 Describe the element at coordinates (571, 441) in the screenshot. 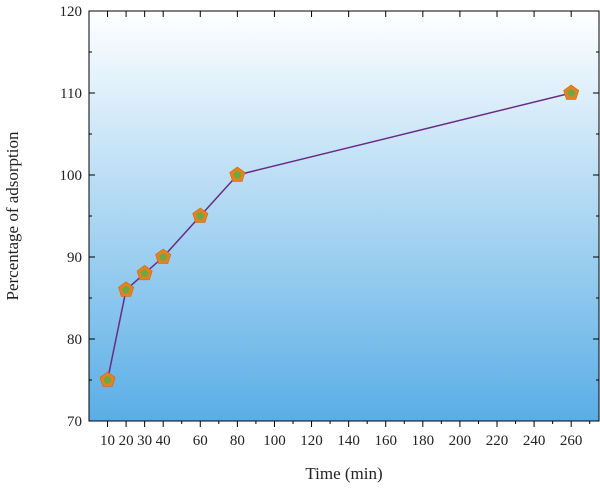

I see `x-tick-label: 260` at that location.